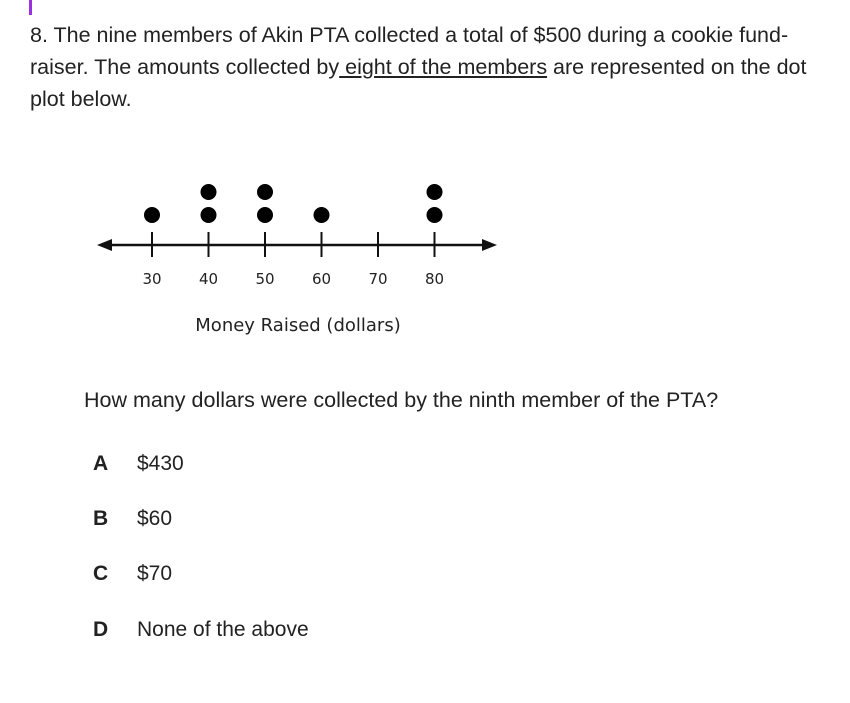 This screenshot has width=850, height=703. What do you see at coordinates (208, 279) in the screenshot?
I see `tick-label: 40` at bounding box center [208, 279].